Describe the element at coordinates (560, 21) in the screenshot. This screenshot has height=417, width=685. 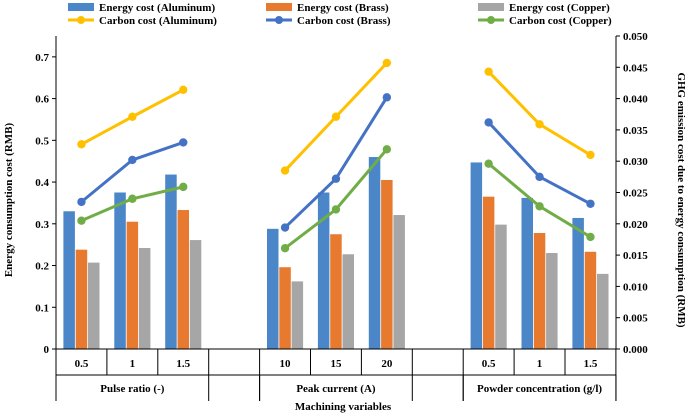
I see `legend-label: Carbon cost (Copper)` at that location.